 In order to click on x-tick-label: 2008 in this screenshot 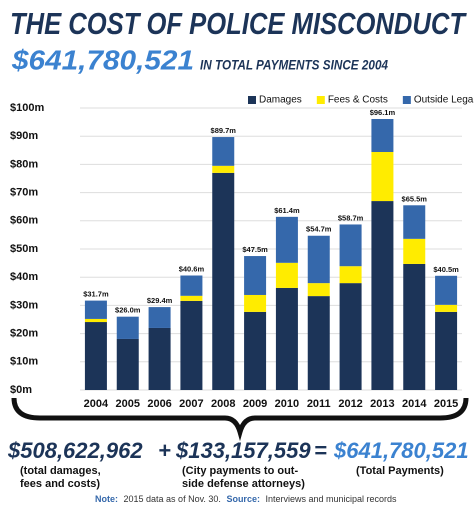, I will do `click(223, 404)`.